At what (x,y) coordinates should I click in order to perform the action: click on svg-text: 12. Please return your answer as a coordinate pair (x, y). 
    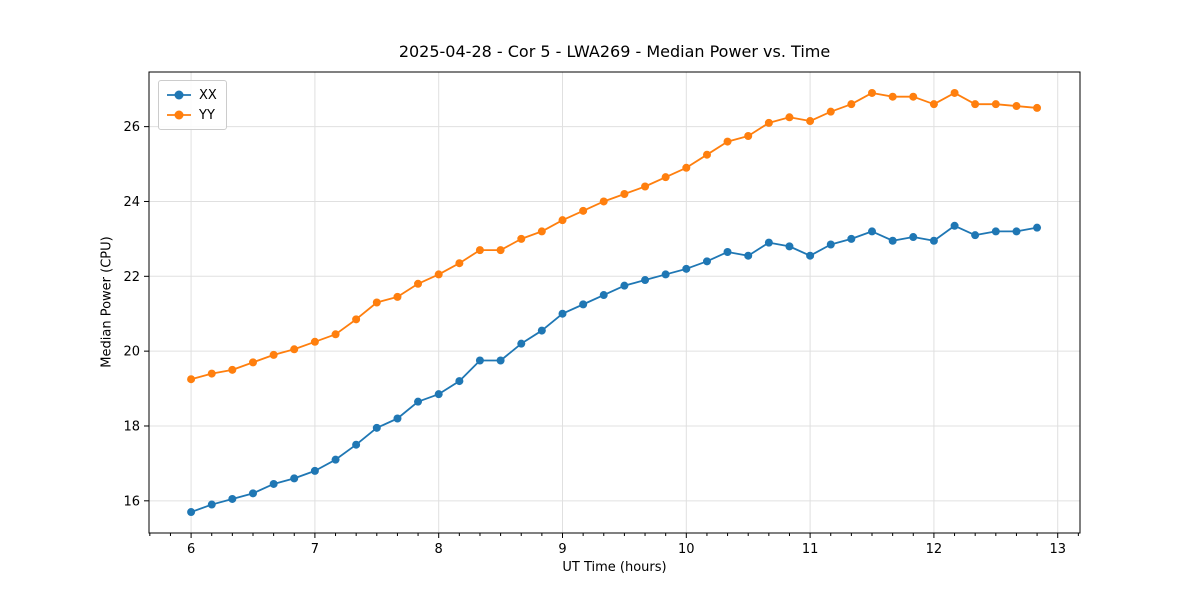
    Looking at the image, I should click on (934, 549).